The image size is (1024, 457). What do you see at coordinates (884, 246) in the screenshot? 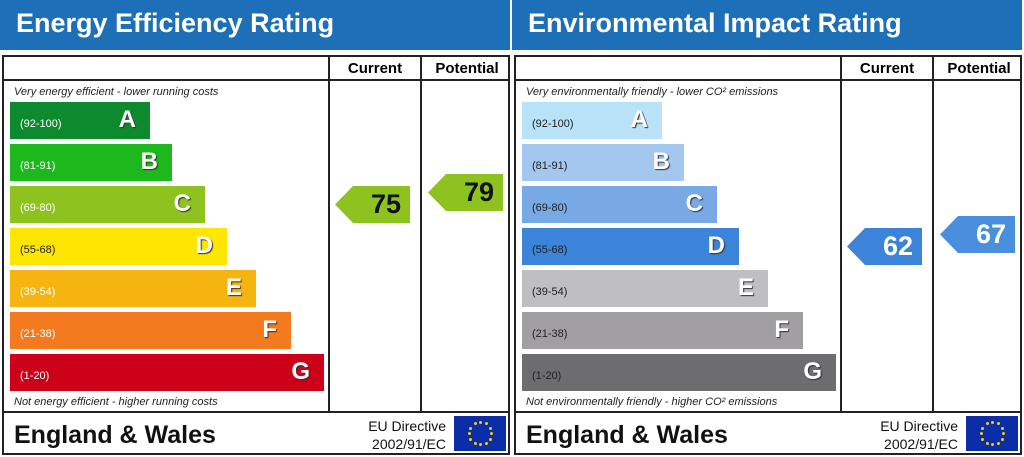
I see `current-rating-arrow: 62` at bounding box center [884, 246].